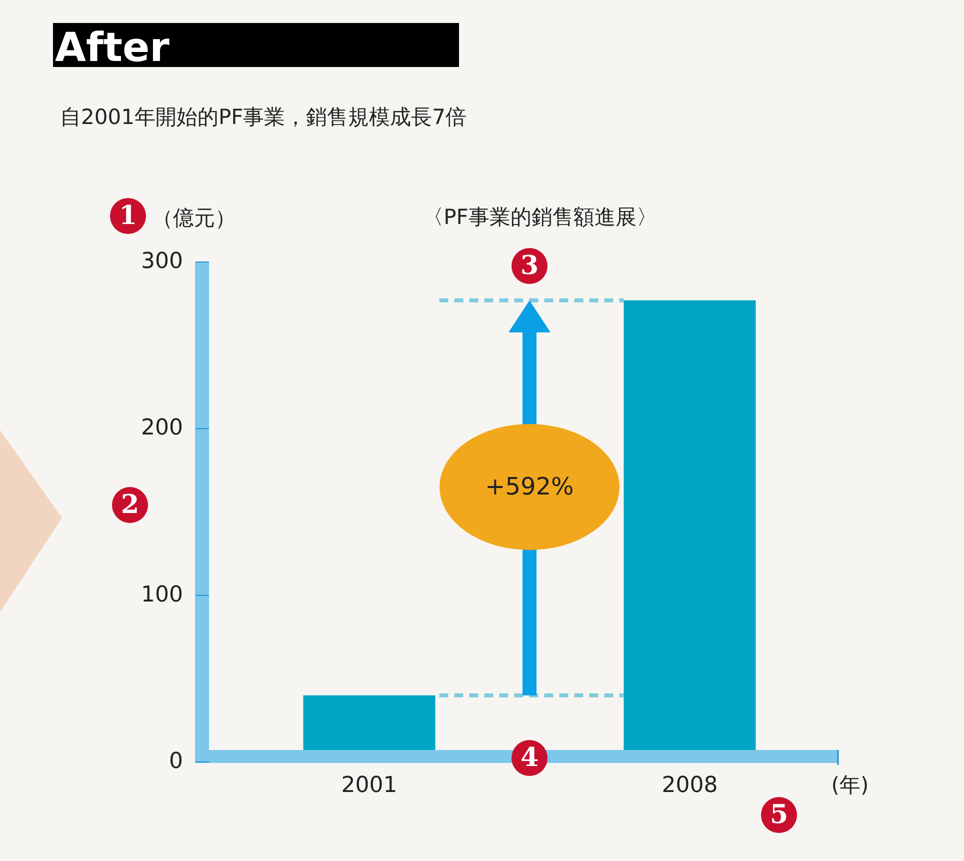 Image resolution: width=964 pixels, height=861 pixels. Describe the element at coordinates (850, 785) in the screenshot. I see `x-axis-title: (年)` at that location.